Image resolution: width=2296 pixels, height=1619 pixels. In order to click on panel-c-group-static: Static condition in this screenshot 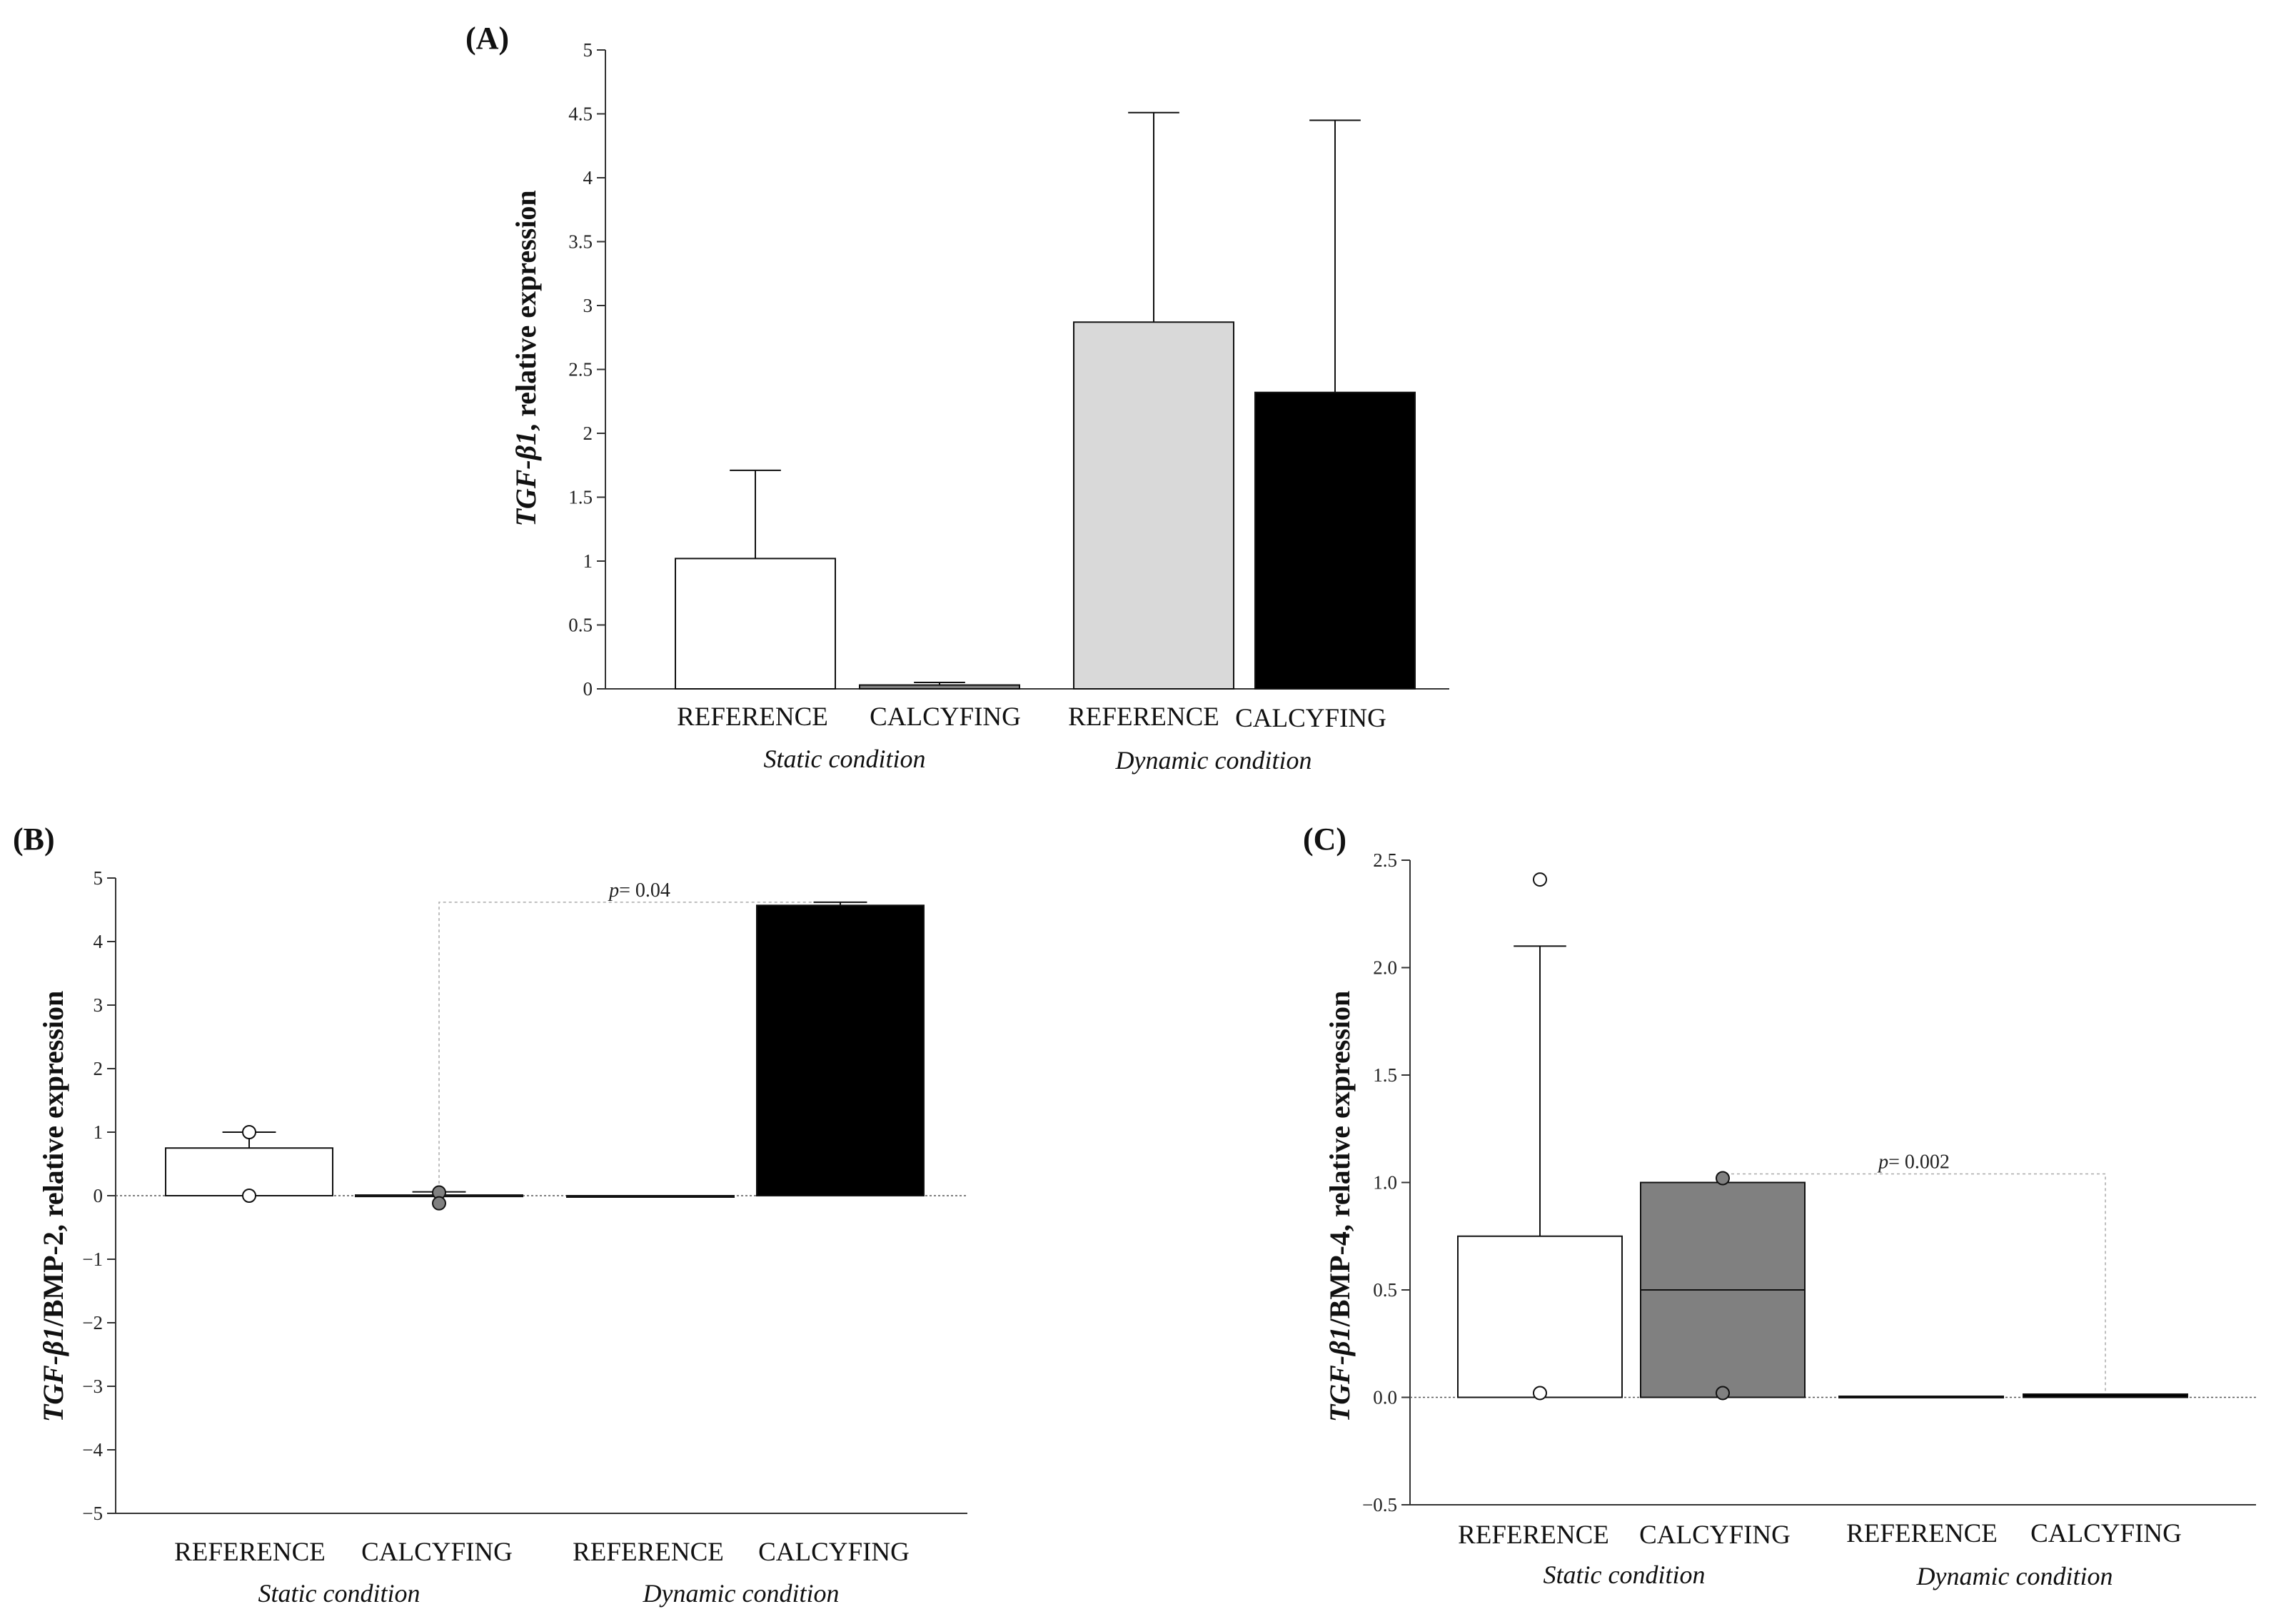, I will do `click(1625, 1574)`.